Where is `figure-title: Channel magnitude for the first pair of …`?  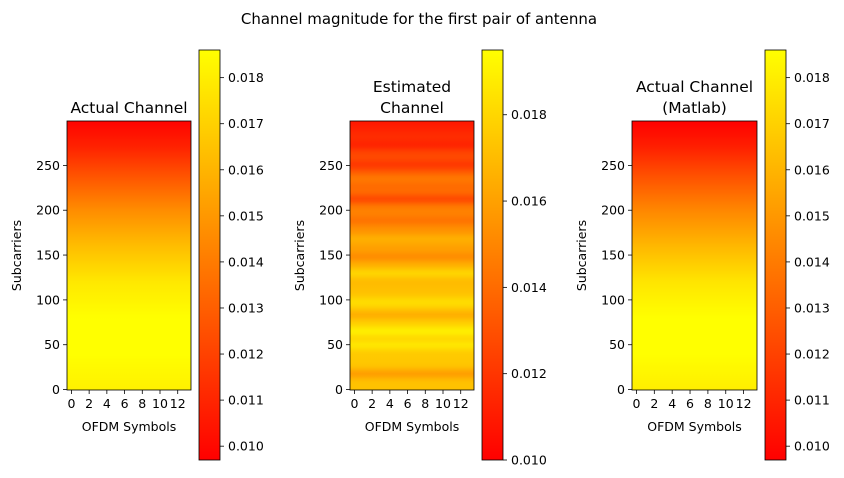
figure-title: Channel magnitude for the first pair of … is located at coordinates (419, 19).